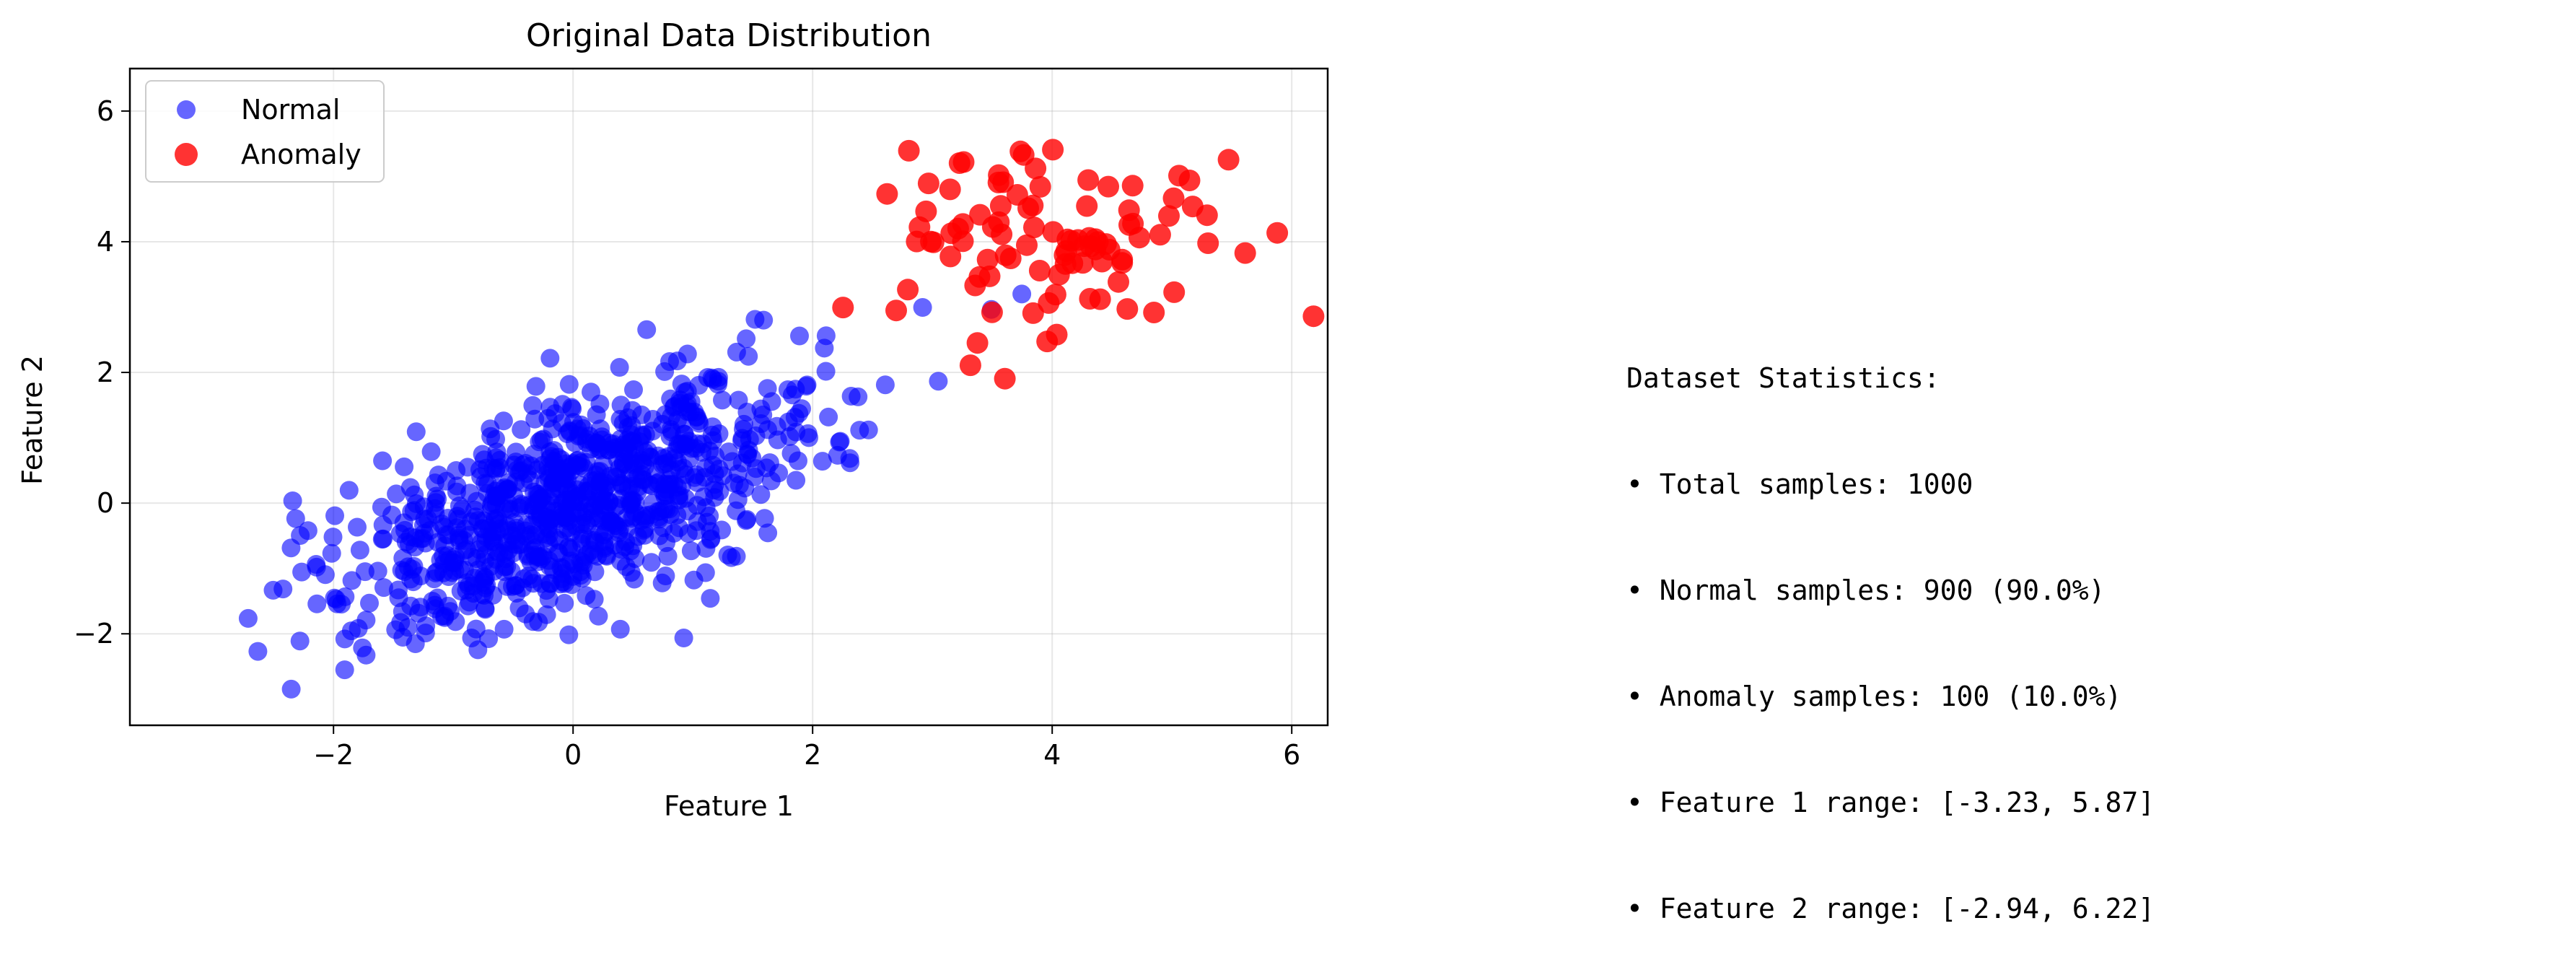 The height and width of the screenshot is (962, 2576). What do you see at coordinates (807, 748) in the screenshot?
I see `x-axis-ticks: −2 0 2 4 6` at bounding box center [807, 748].